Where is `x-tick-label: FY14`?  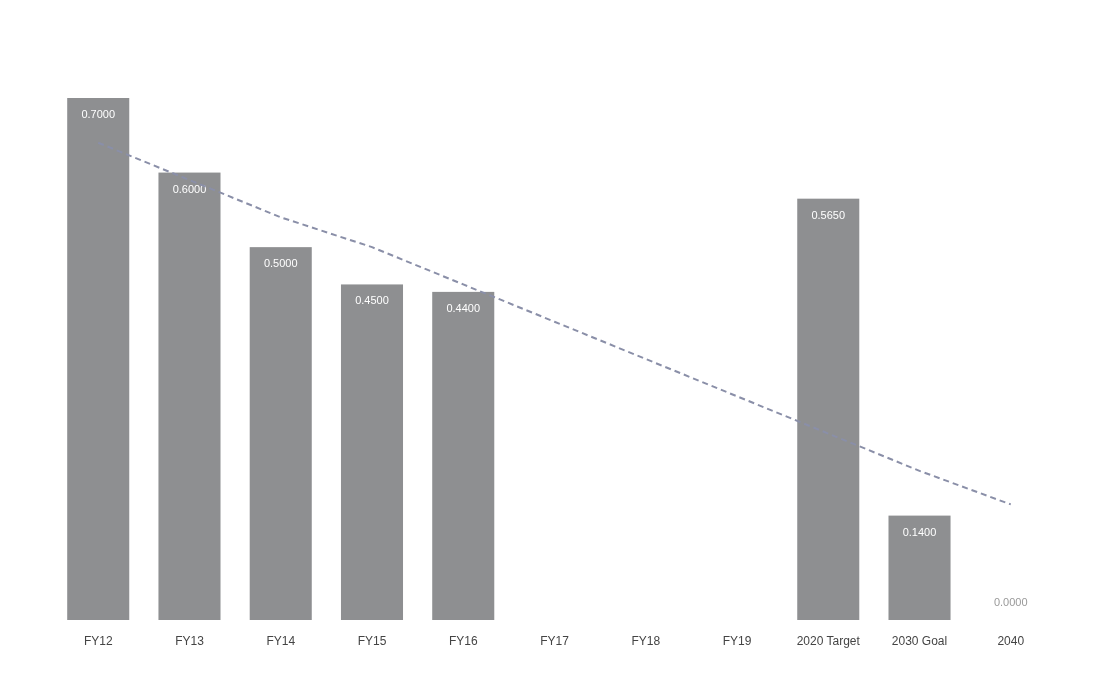
x-tick-label: FY14 is located at coordinates (281, 641).